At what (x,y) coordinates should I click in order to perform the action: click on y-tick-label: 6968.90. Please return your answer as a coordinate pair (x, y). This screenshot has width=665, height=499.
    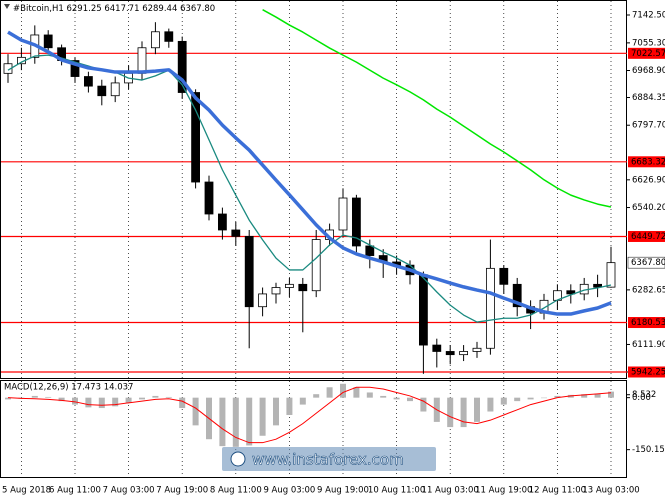
    Looking at the image, I should click on (648, 71).